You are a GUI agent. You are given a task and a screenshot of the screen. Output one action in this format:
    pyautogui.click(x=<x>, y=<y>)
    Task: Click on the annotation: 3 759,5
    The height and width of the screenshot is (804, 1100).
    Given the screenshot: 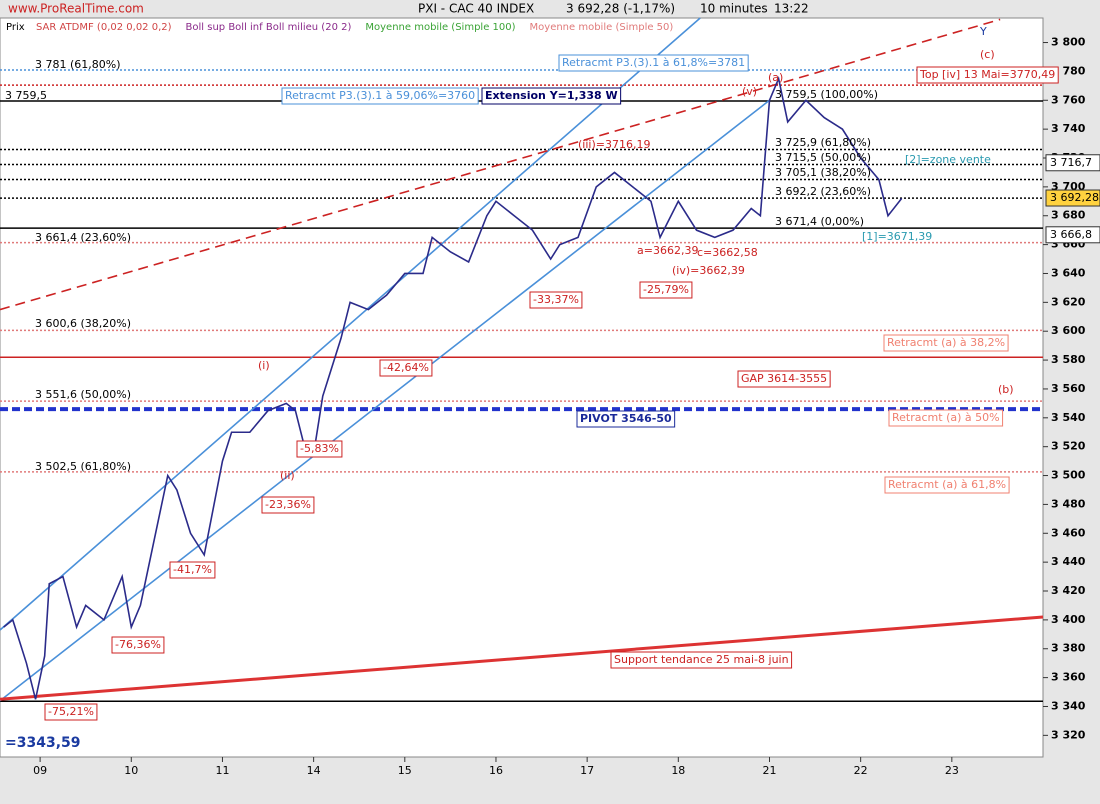 What is the action you would take?
    pyautogui.click(x=26, y=95)
    